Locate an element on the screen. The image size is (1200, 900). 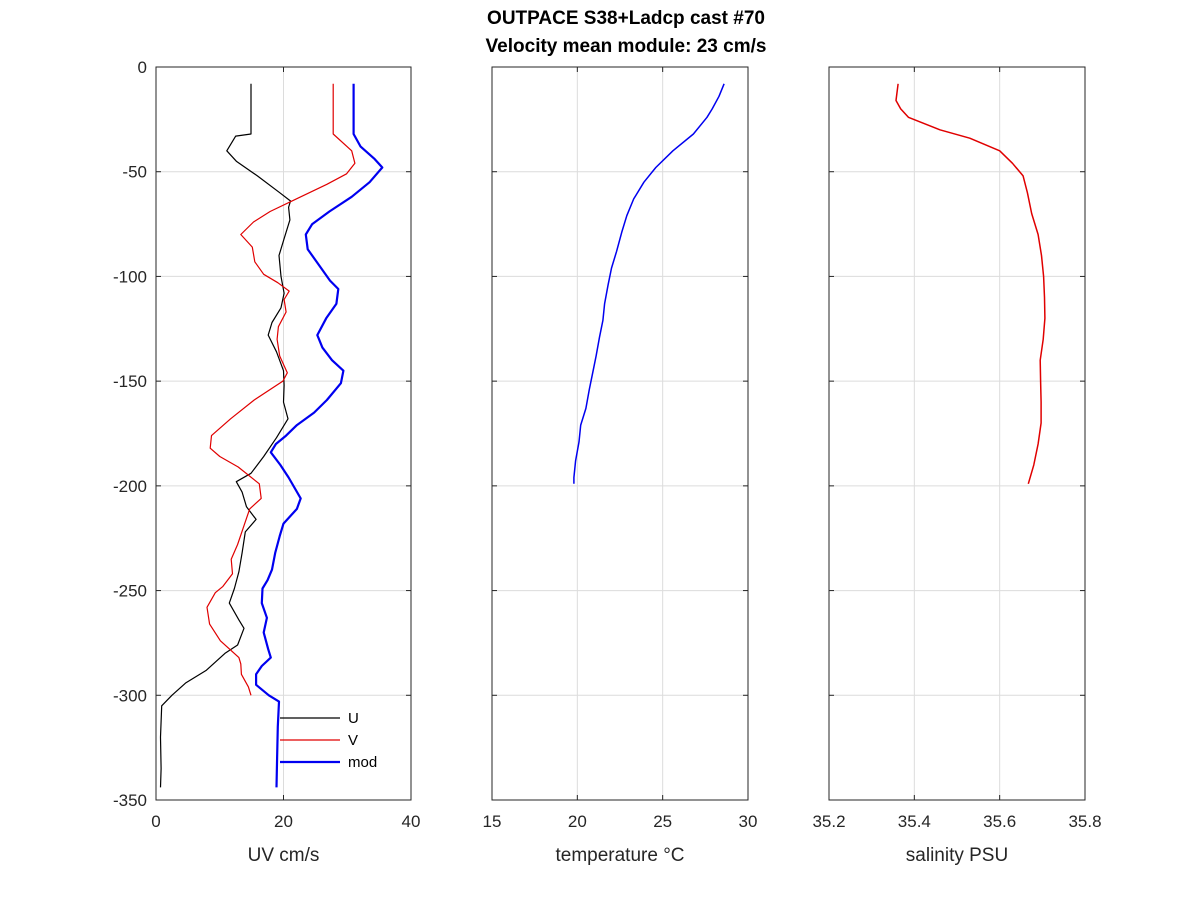
temperature-xtick-label: 15 is located at coordinates (492, 821).